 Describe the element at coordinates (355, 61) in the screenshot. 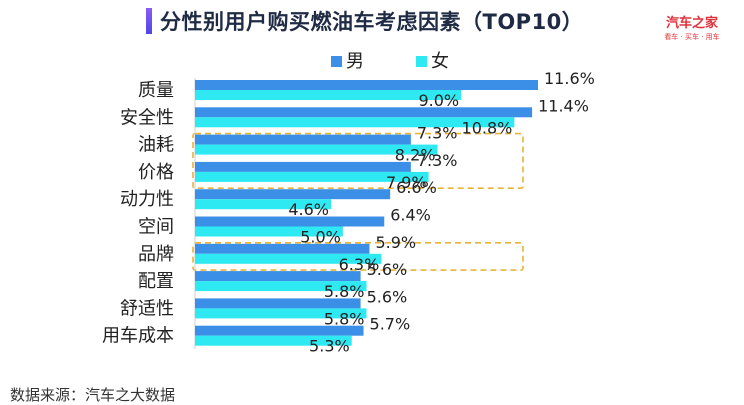

I see `legend-label-male: 男` at that location.